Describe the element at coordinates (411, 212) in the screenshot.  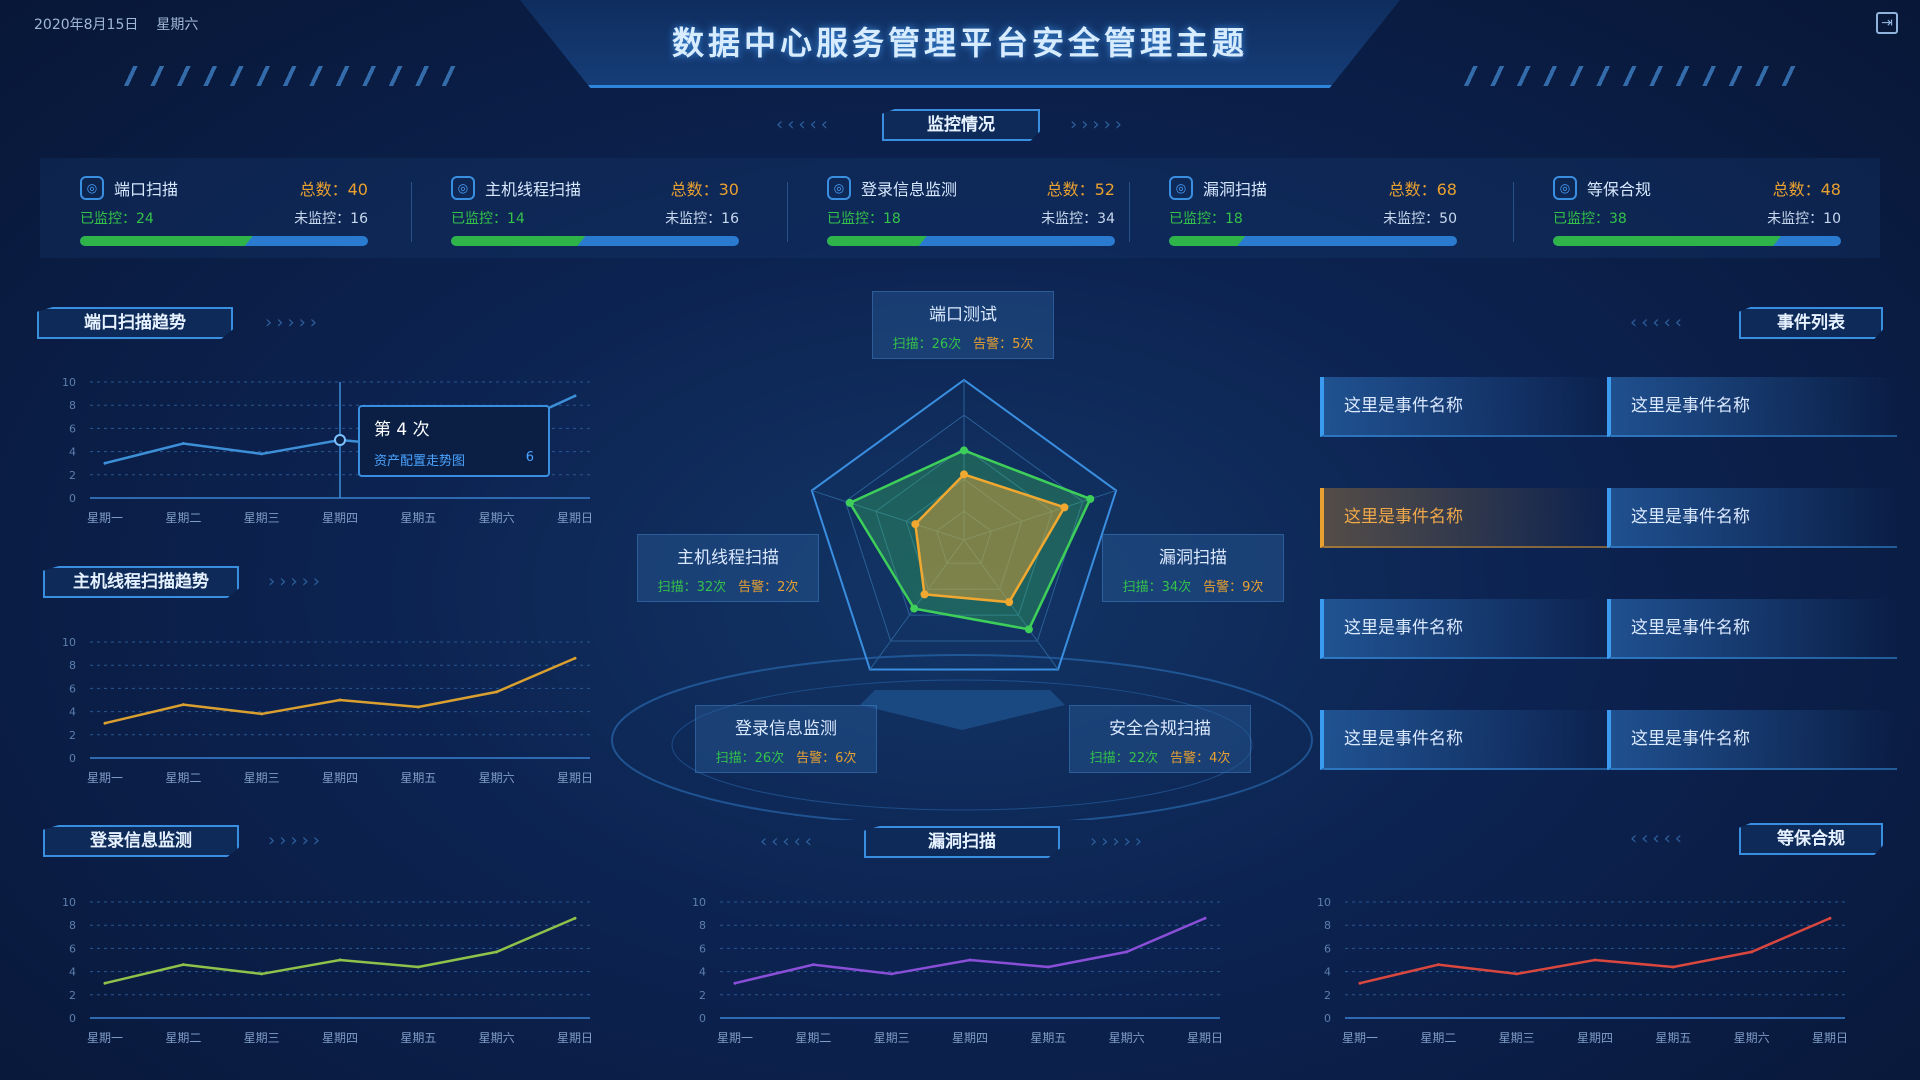
I see `divider` at that location.